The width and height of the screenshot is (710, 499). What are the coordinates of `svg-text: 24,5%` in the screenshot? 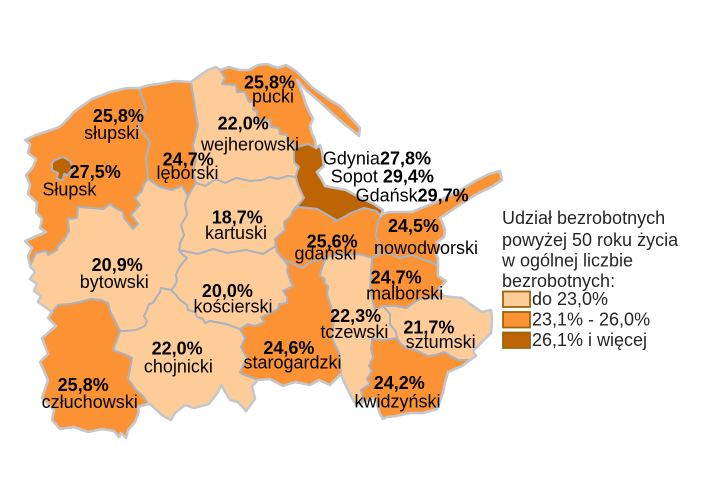 It's located at (413, 226).